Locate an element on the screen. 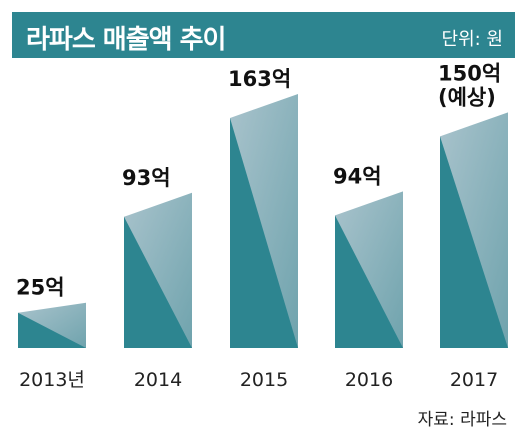 Image resolution: width=527 pixels, height=442 pixels. data-label: 163억 is located at coordinates (259, 79).